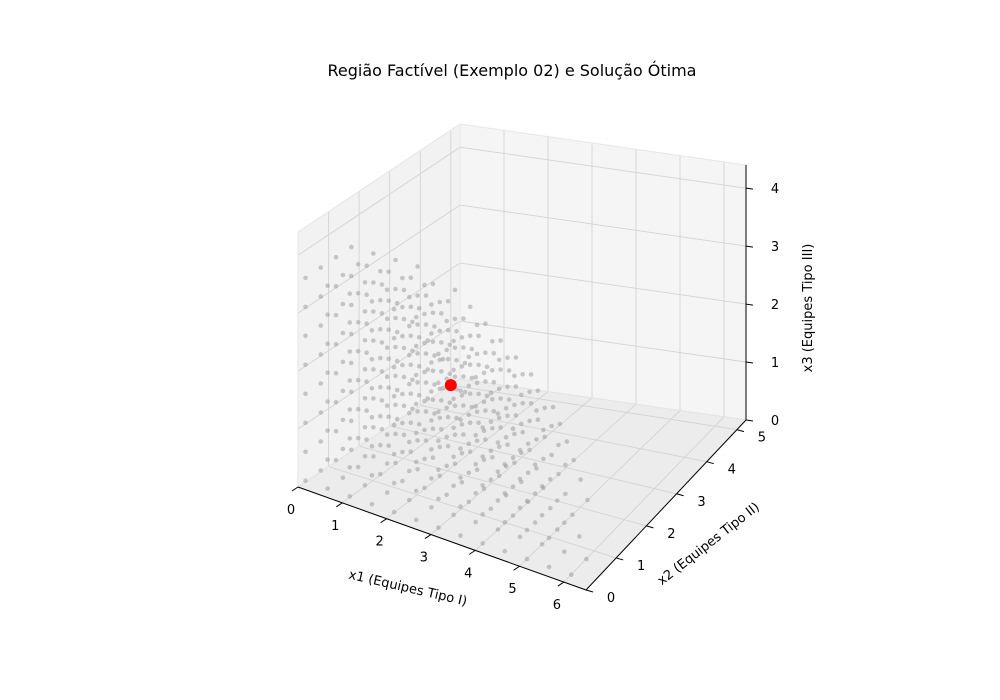  Describe the element at coordinates (424, 558) in the screenshot. I see `x-tick-label: 3` at that location.